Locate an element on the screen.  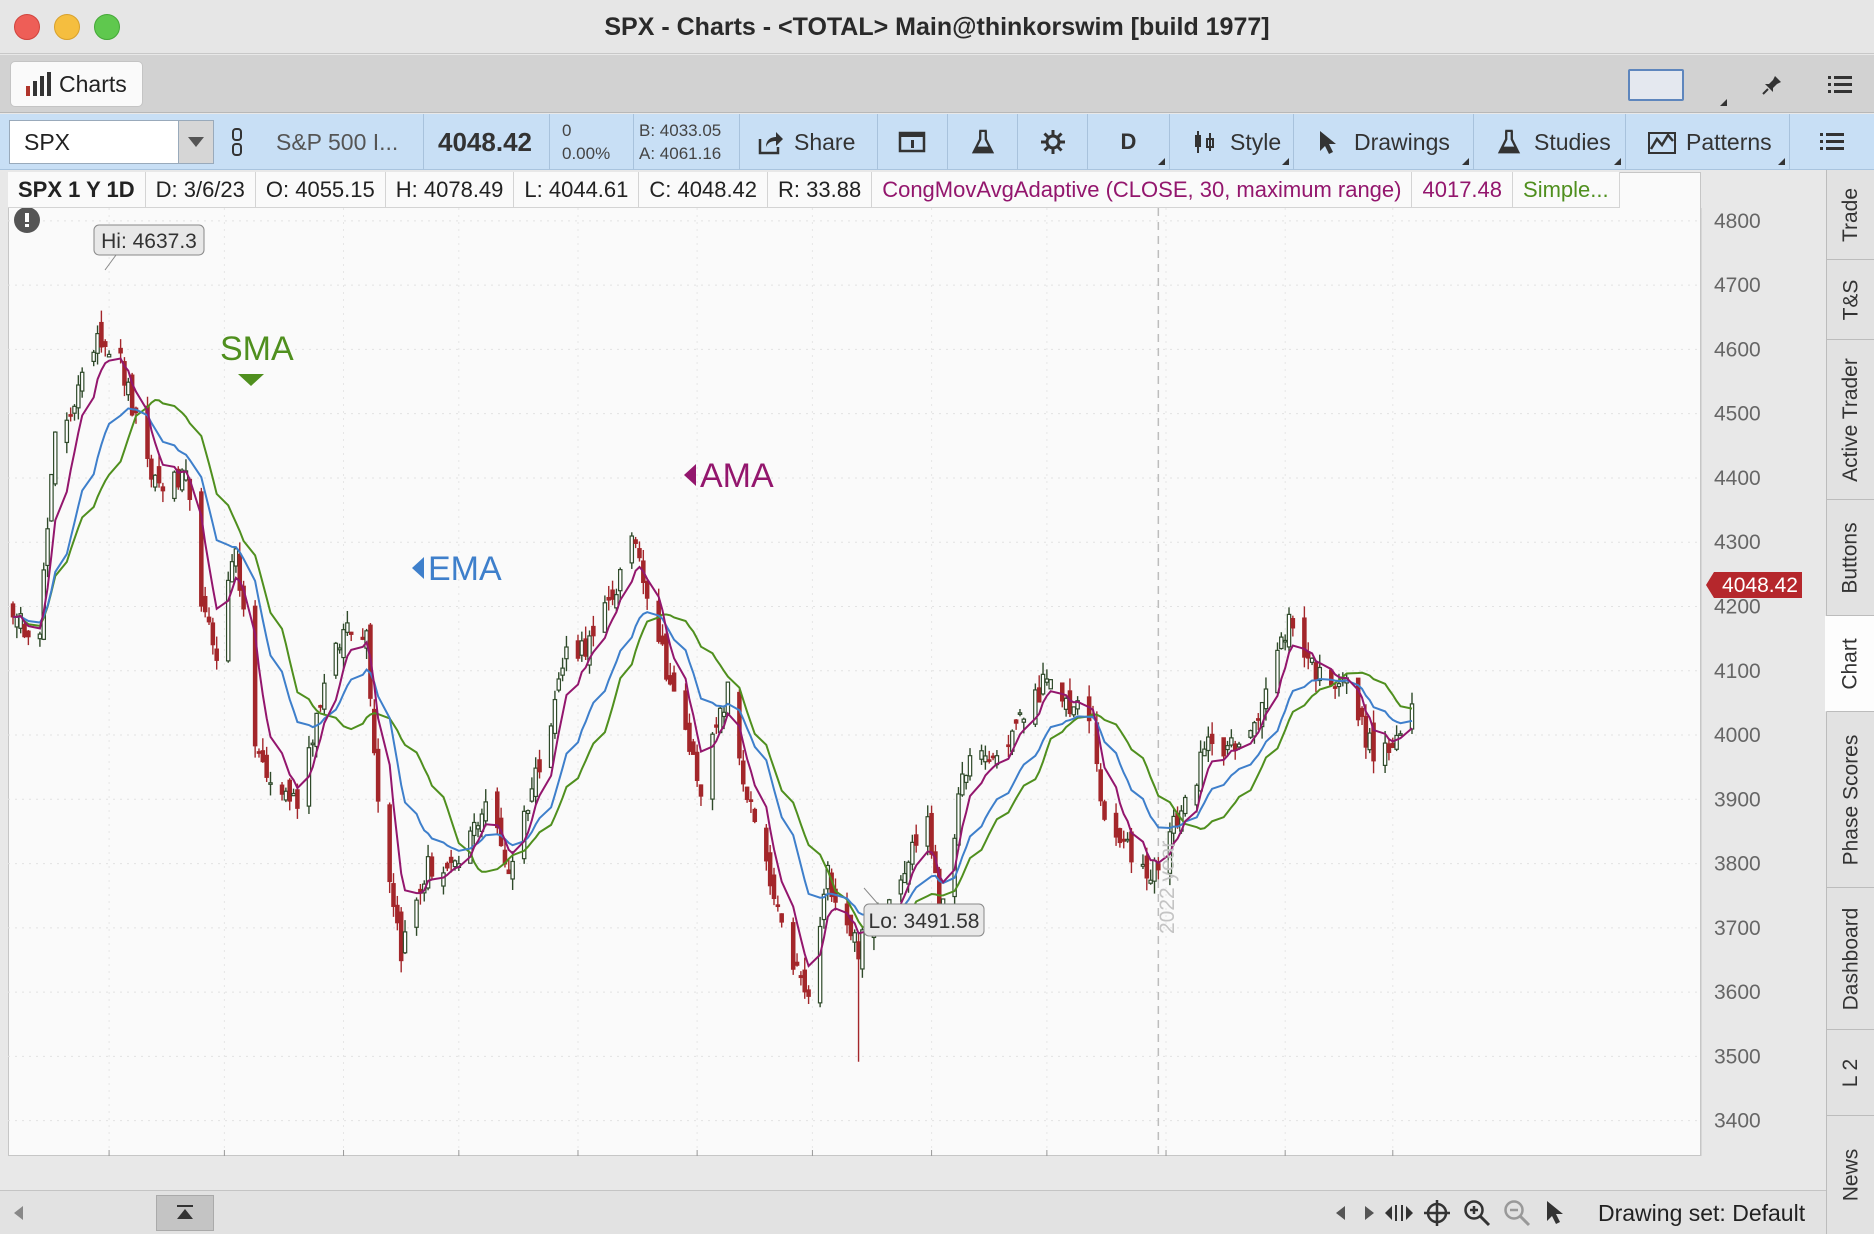
patterns-icon is located at coordinates (1662, 143).